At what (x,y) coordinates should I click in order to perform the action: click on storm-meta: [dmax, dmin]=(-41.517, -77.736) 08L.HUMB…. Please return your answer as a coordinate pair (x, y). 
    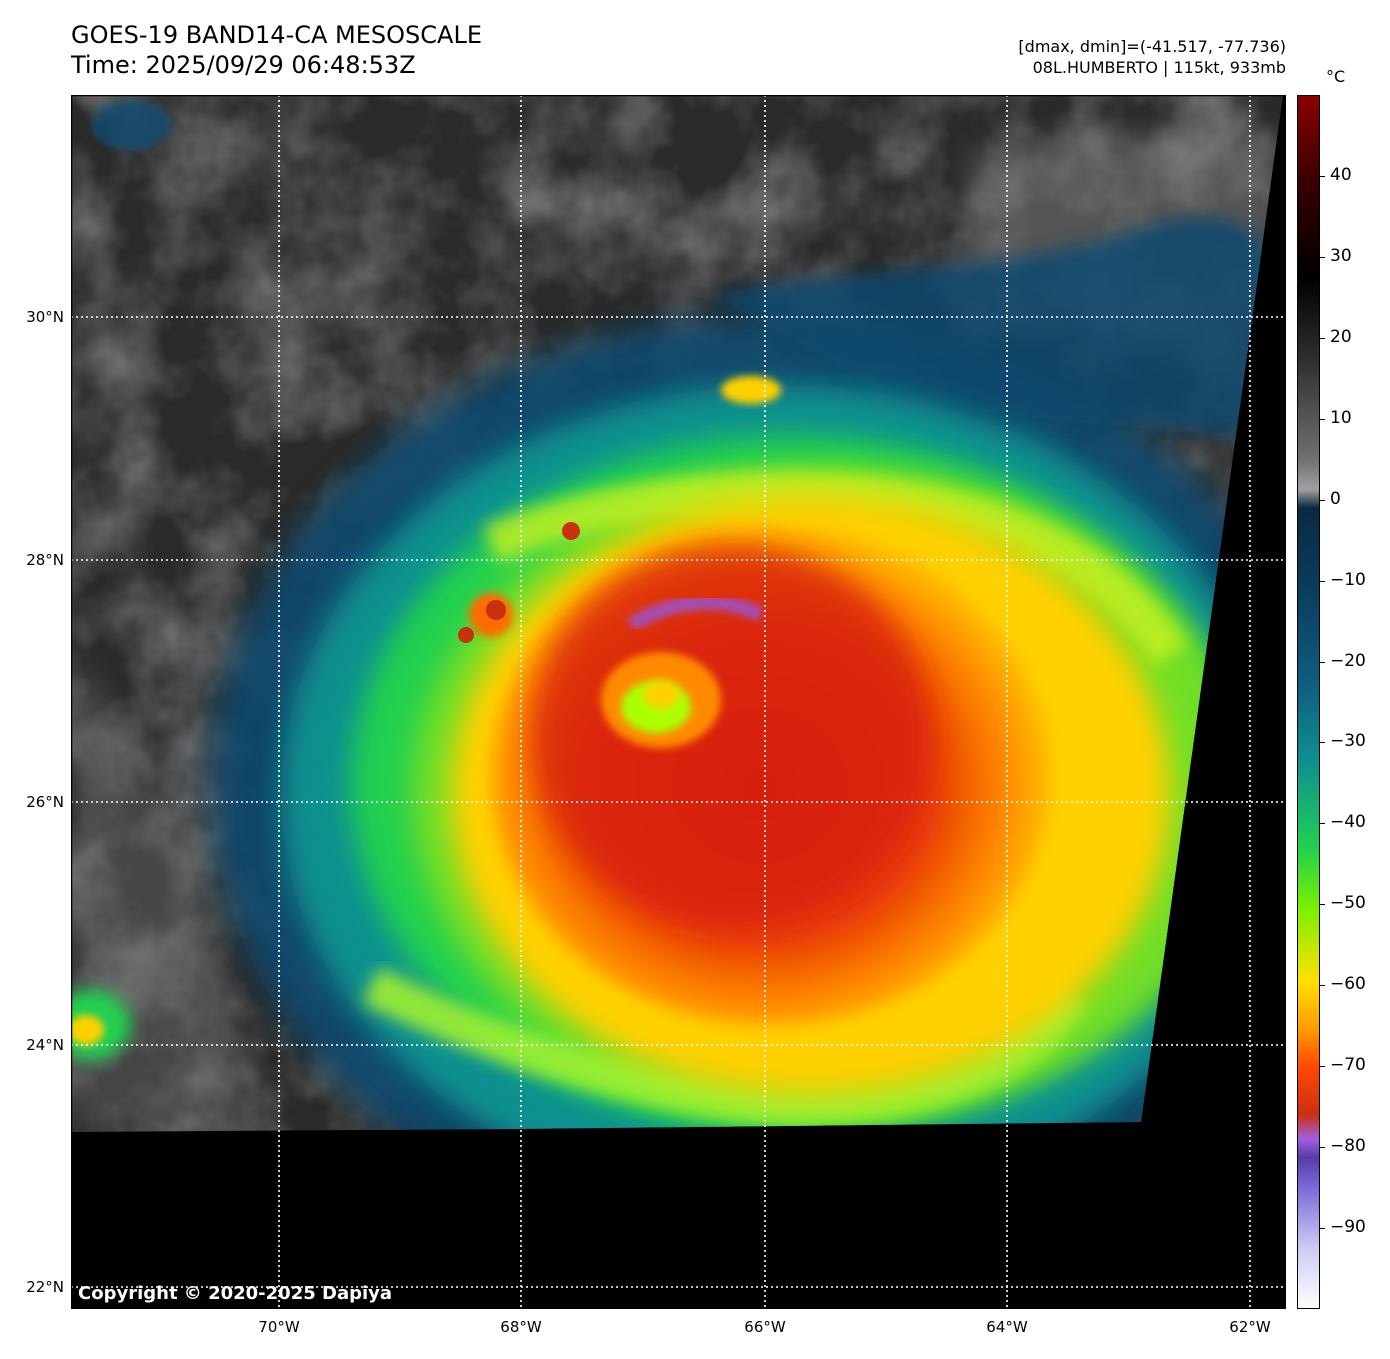
    Looking at the image, I should click on (1152, 57).